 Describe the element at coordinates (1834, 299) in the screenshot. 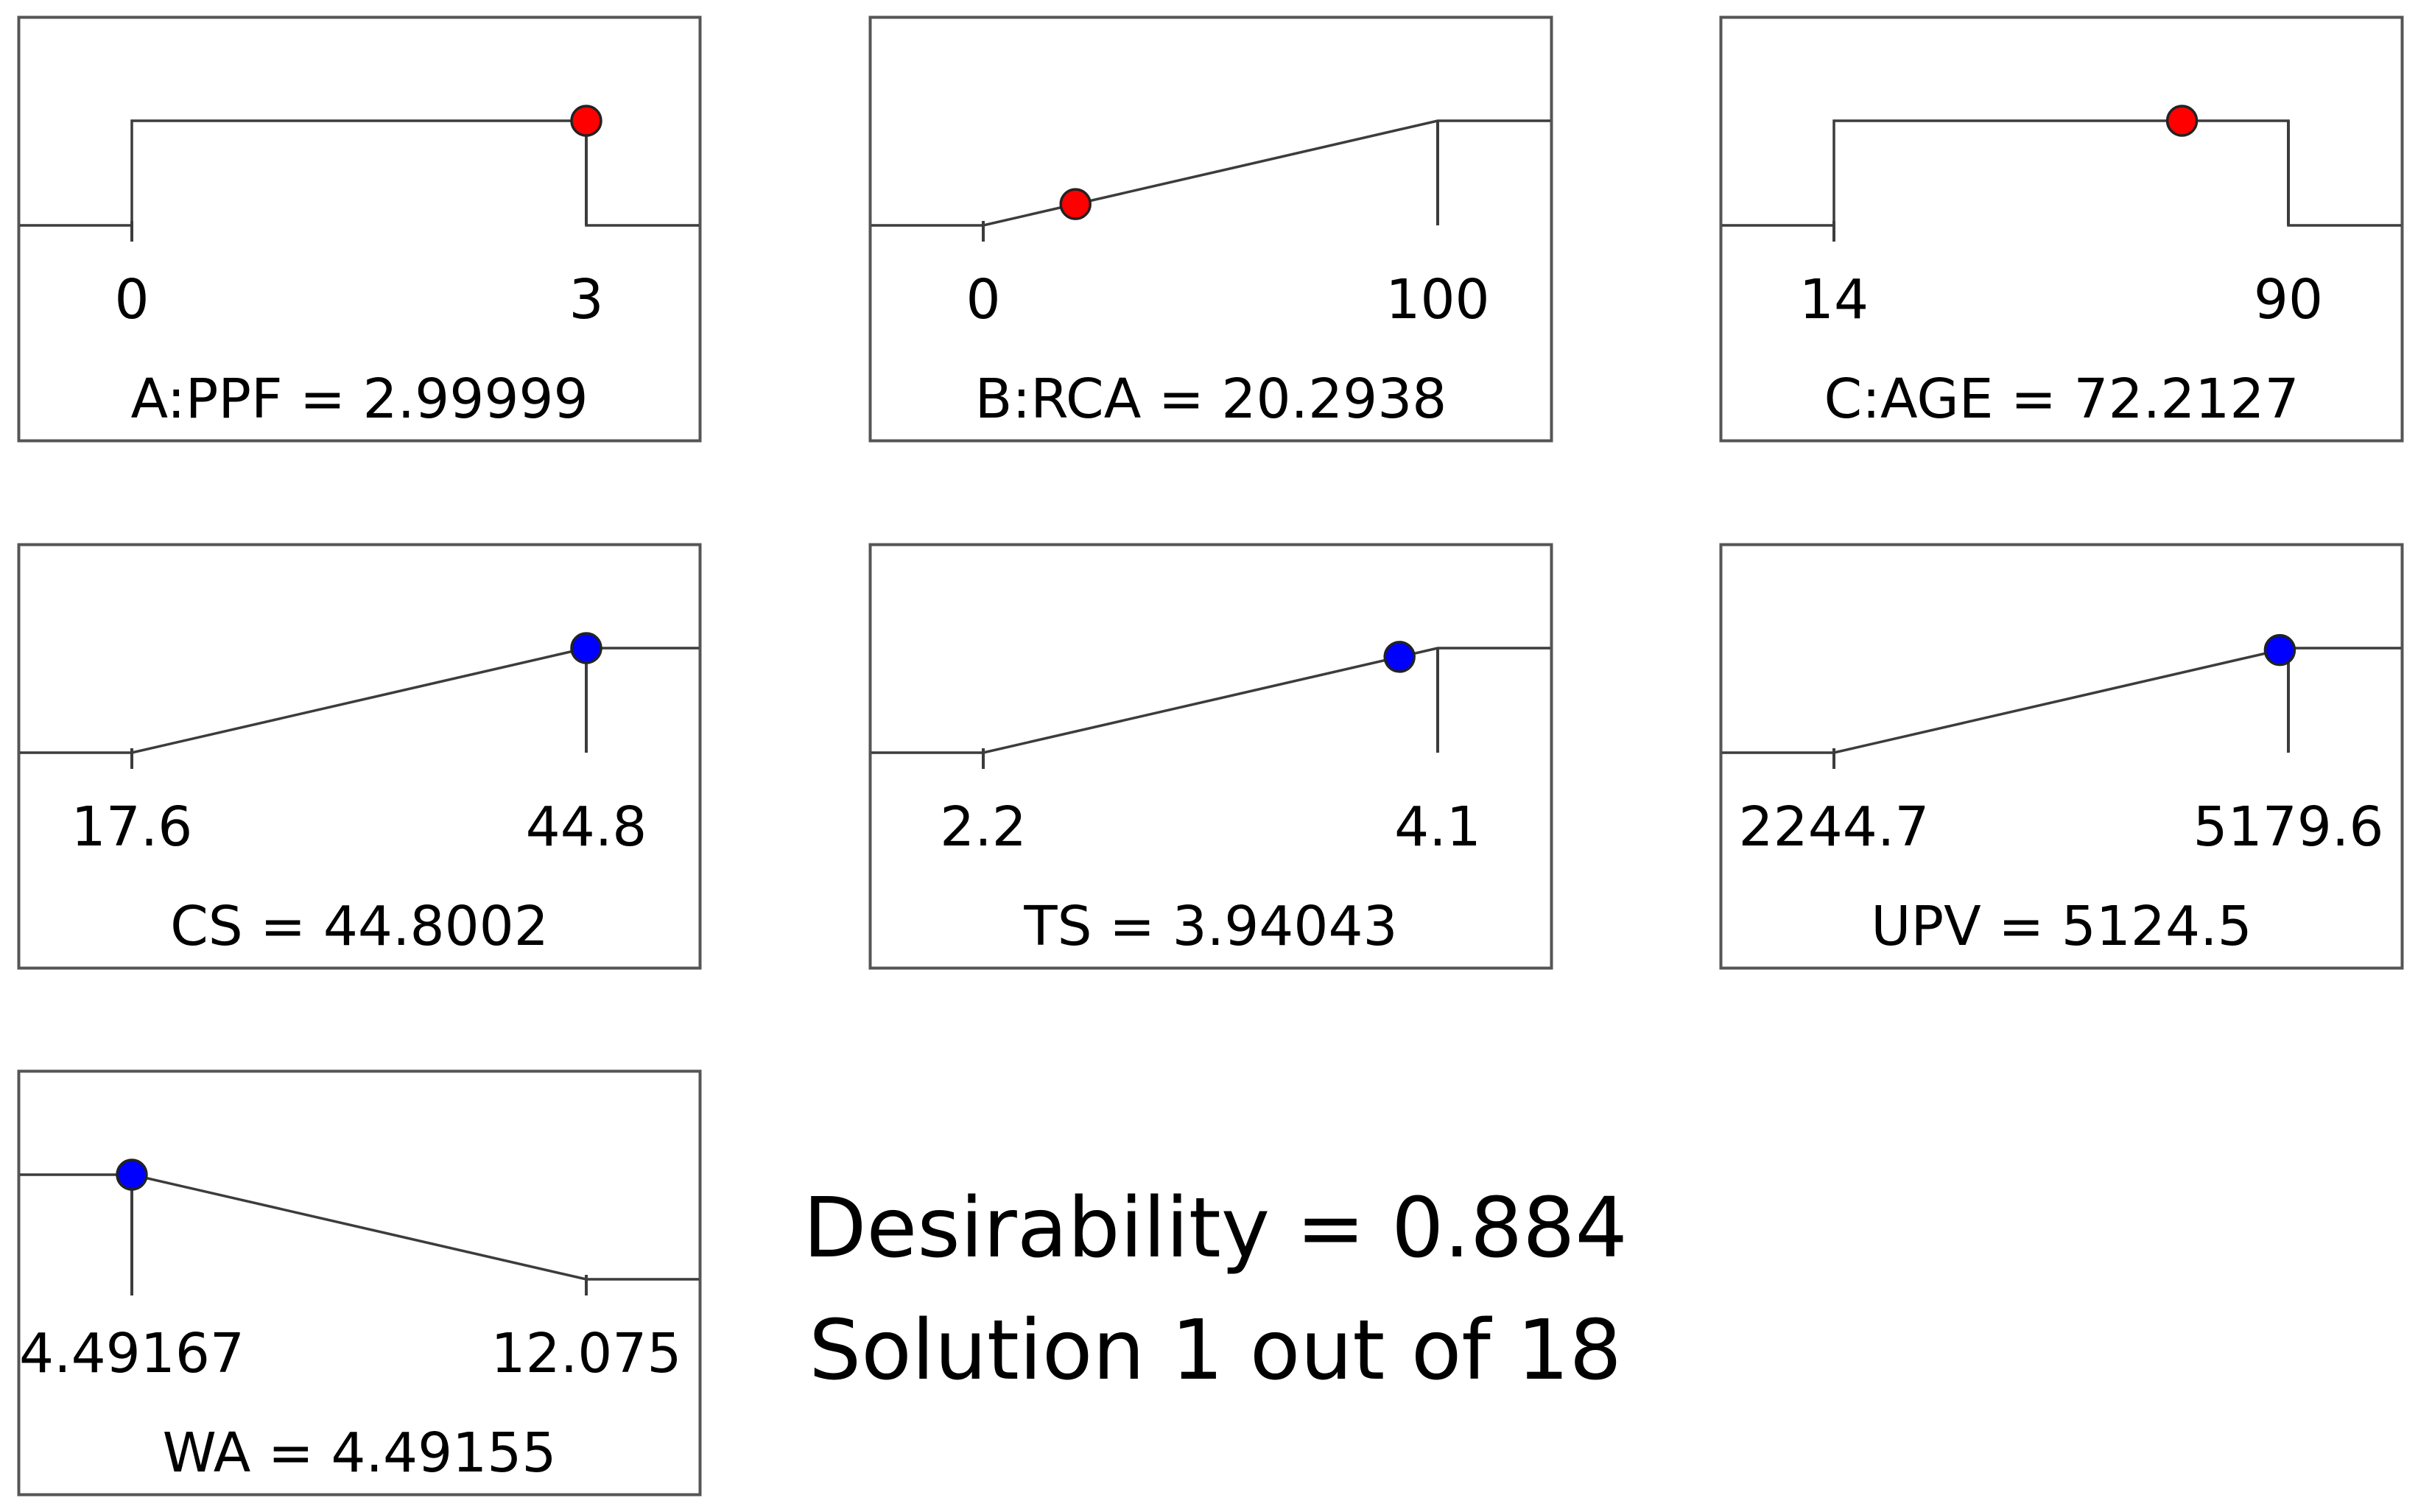

I see `low-limit-label: 14` at that location.